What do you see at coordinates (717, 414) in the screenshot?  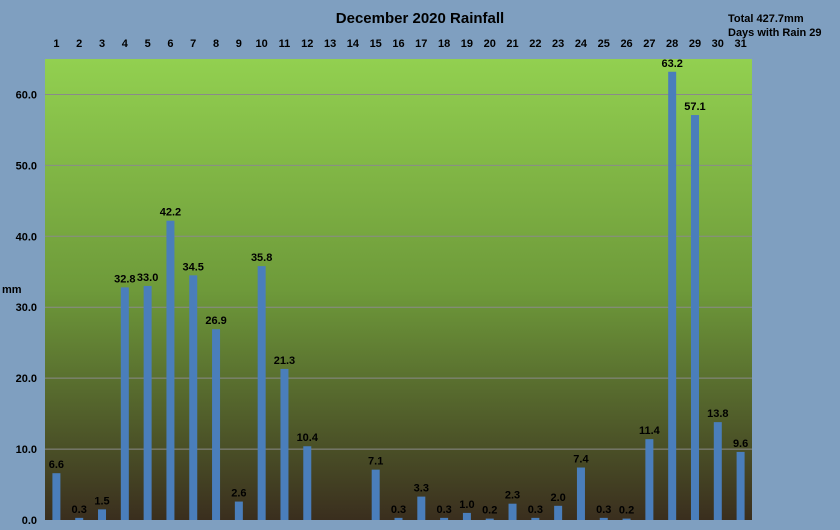 I see `data-label-day-30: 13.8` at bounding box center [717, 414].